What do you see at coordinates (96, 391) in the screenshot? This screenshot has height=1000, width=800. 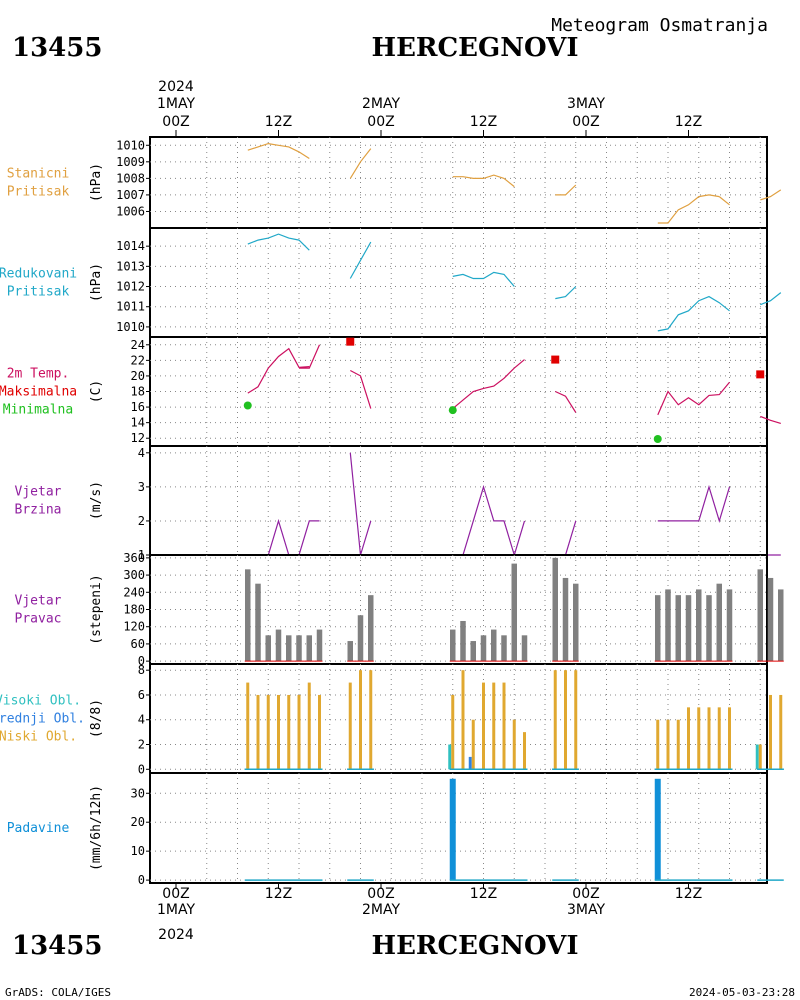 I see `y-axis-label: (C)` at bounding box center [96, 391].